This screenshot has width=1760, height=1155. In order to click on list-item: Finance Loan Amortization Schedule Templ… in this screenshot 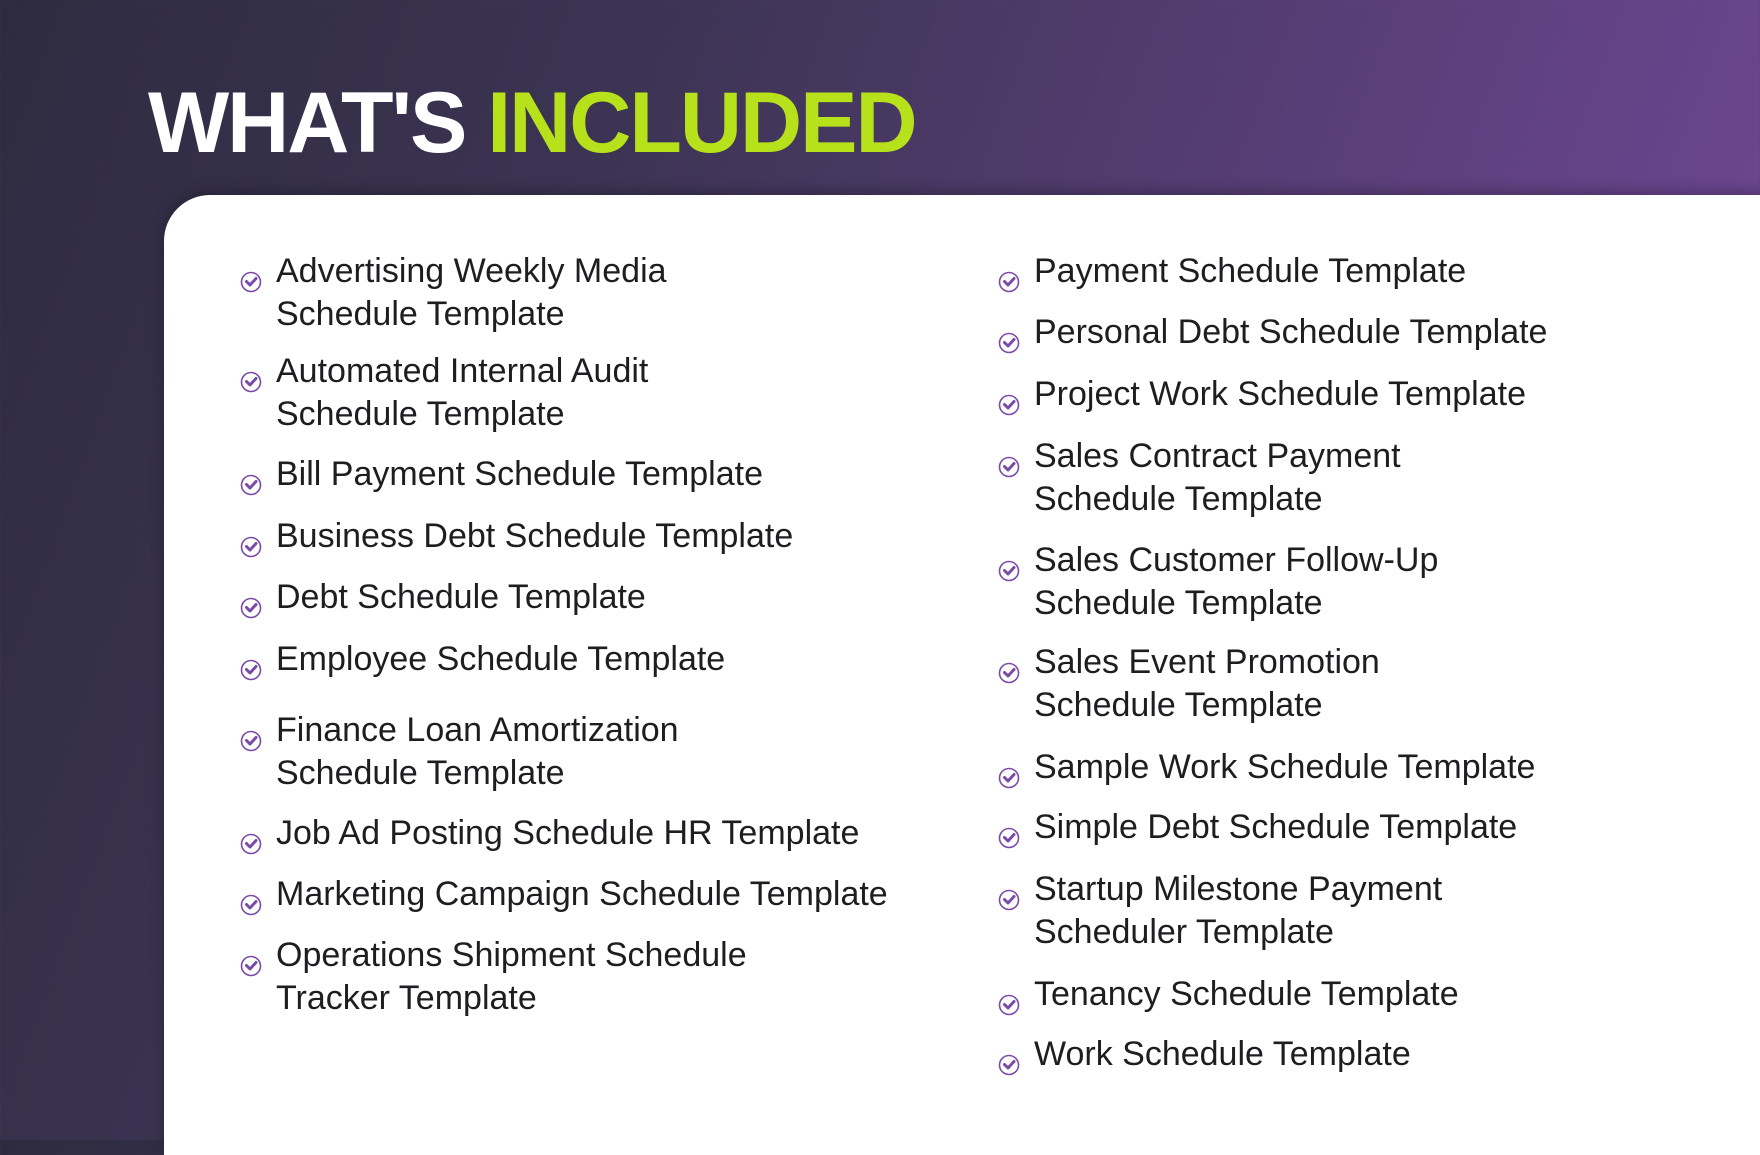, I will do `click(459, 752)`.